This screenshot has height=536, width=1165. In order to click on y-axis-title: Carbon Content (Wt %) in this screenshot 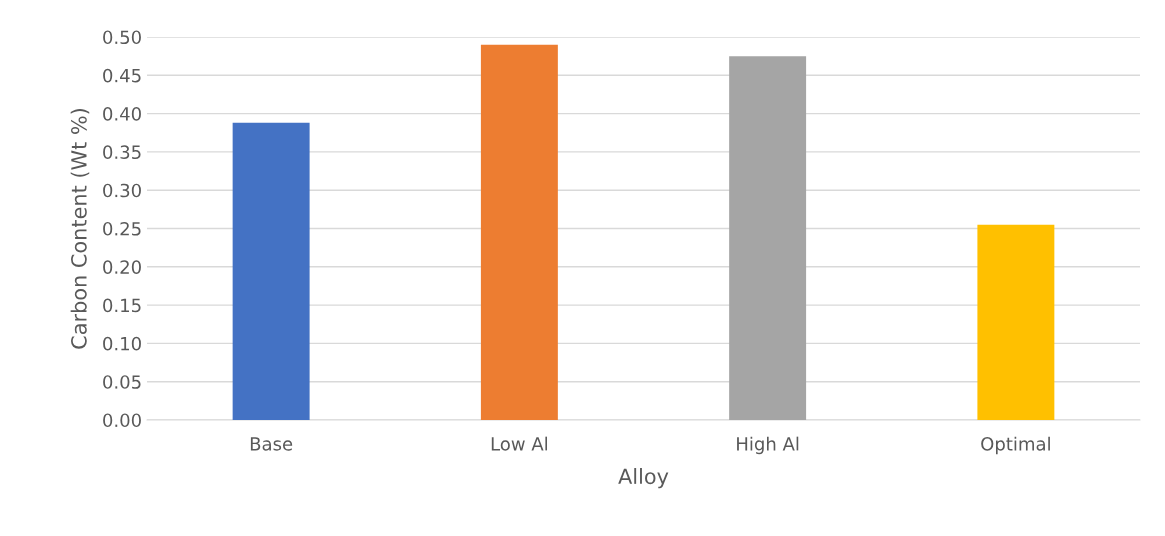, I will do `click(80, 228)`.